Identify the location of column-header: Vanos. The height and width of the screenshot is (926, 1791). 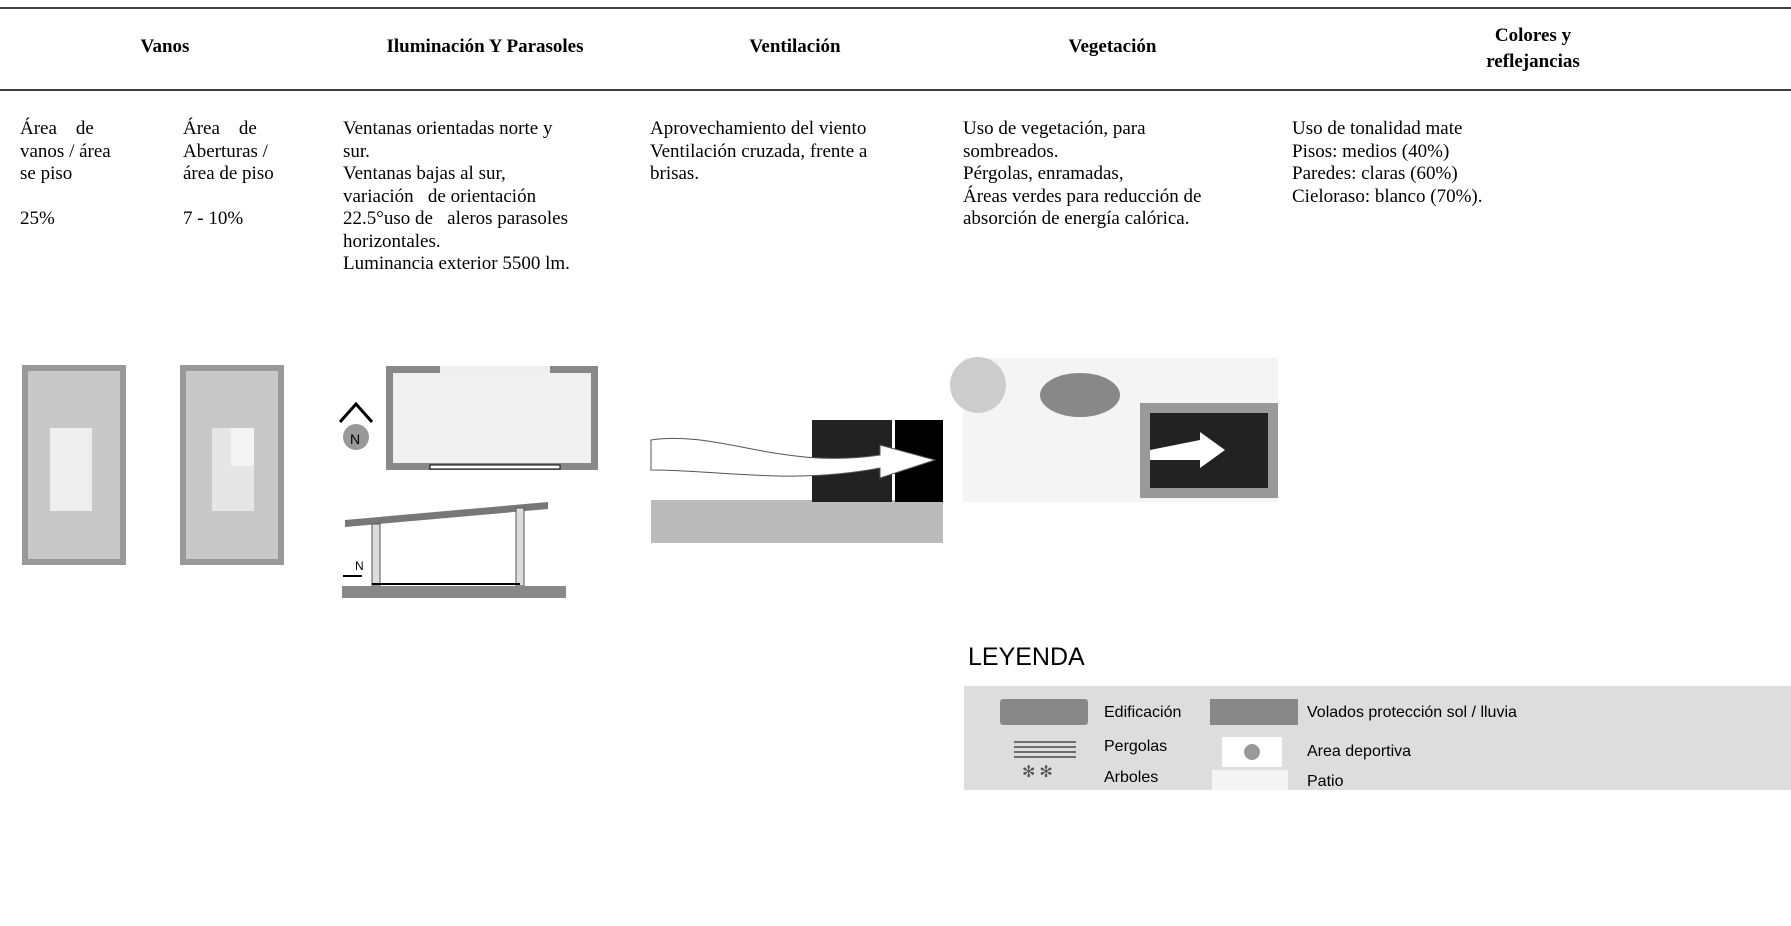
(165, 46).